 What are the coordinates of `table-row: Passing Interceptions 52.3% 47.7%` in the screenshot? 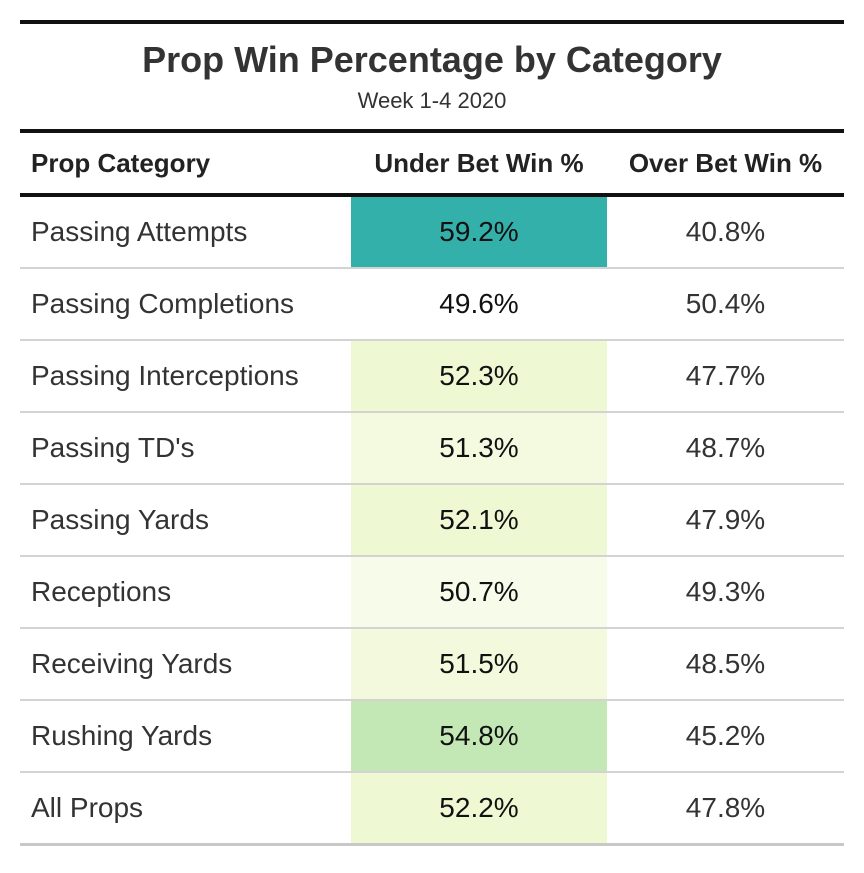 It's located at (432, 377).